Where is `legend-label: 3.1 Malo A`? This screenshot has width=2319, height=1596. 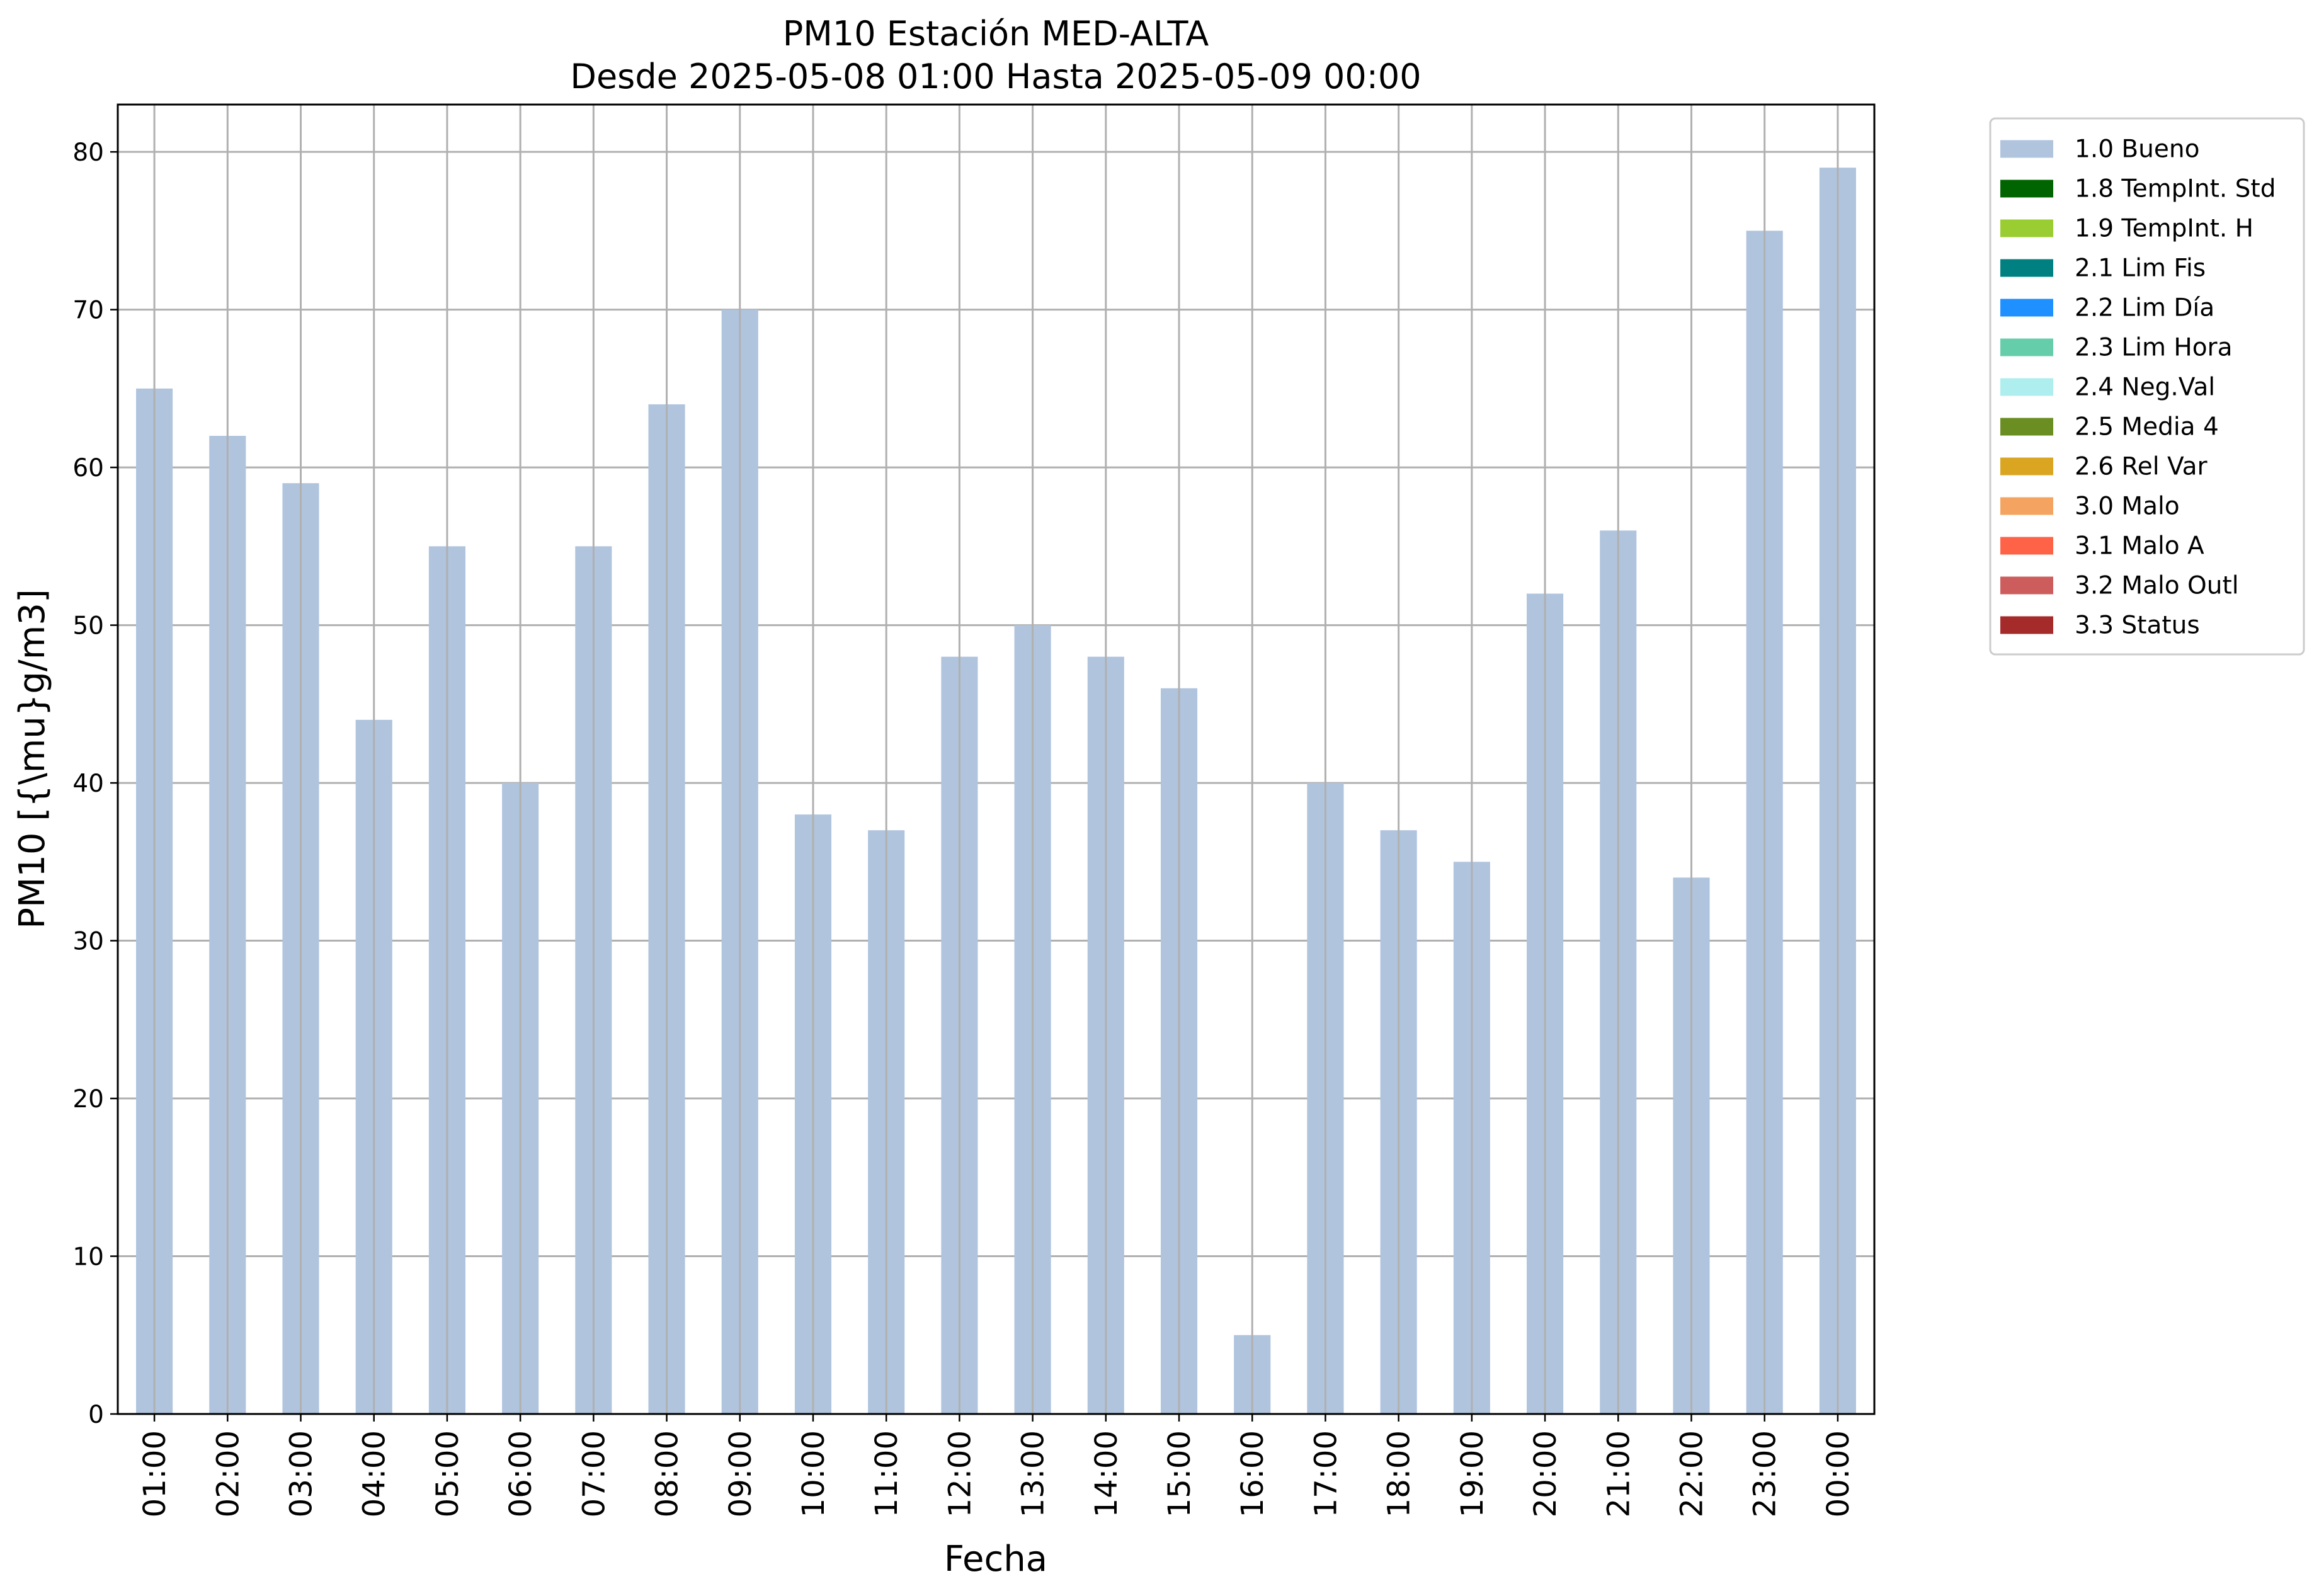
legend-label: 3.1 Malo A is located at coordinates (2139, 546).